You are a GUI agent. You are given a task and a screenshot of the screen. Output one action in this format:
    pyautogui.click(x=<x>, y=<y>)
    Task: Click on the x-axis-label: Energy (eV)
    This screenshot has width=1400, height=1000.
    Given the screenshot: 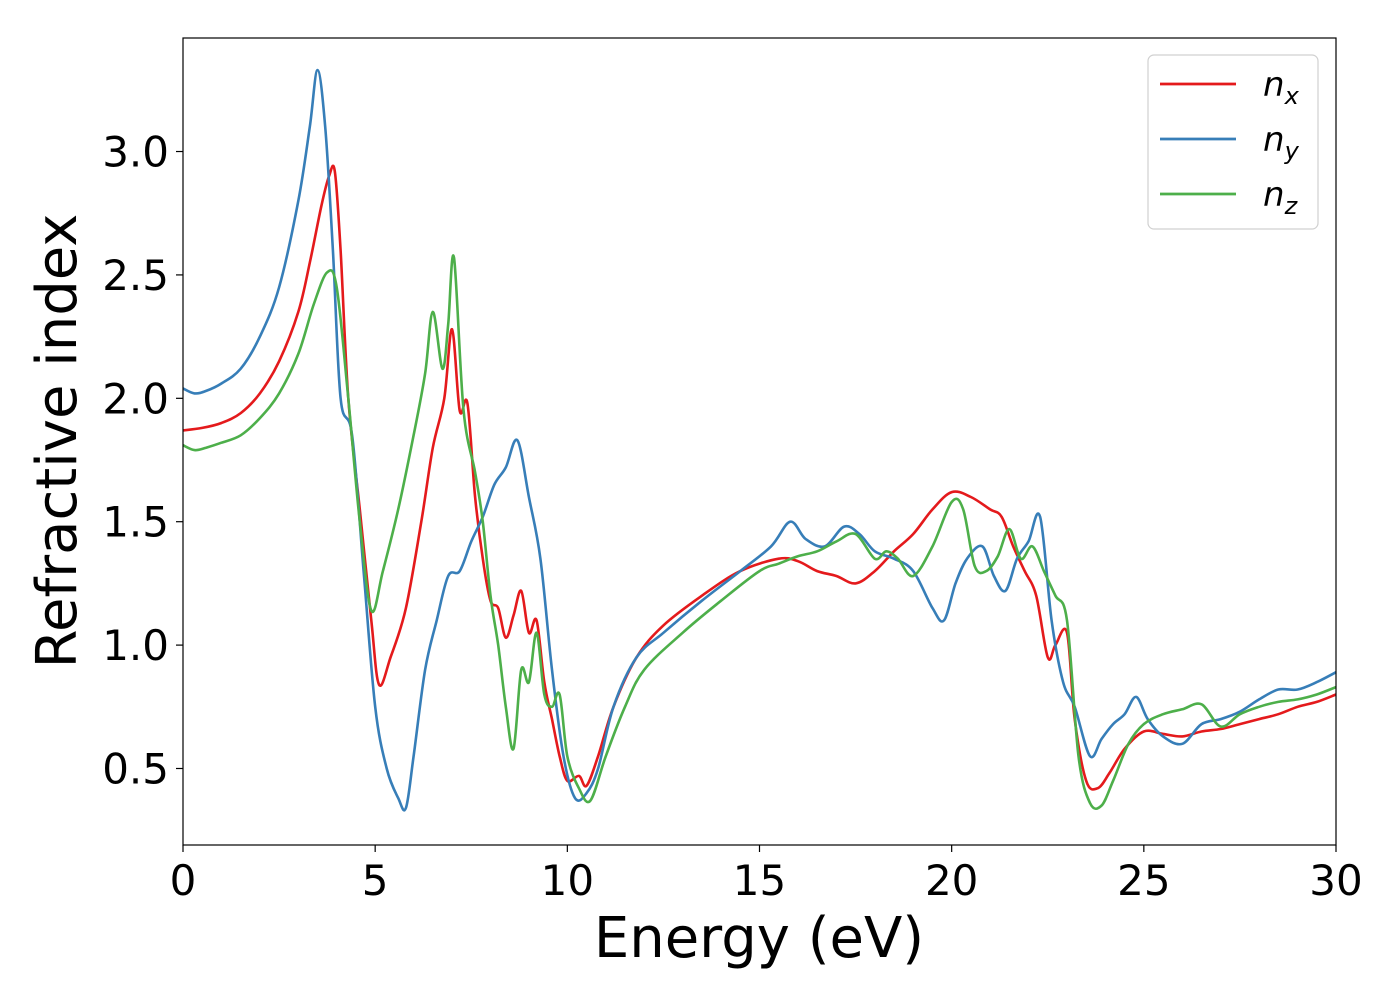 What is the action you would take?
    pyautogui.click(x=759, y=938)
    